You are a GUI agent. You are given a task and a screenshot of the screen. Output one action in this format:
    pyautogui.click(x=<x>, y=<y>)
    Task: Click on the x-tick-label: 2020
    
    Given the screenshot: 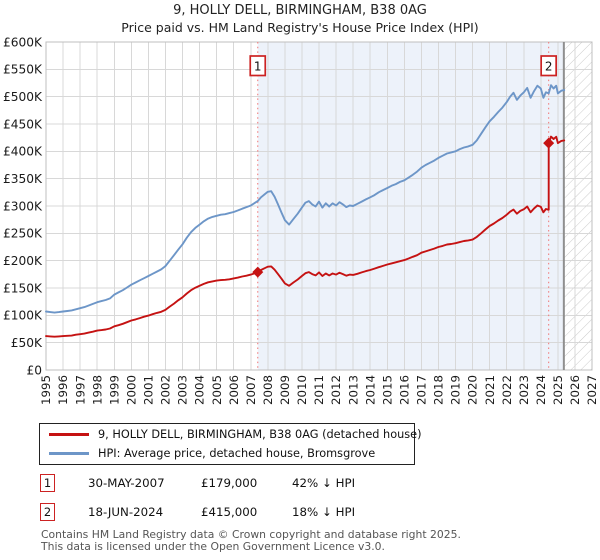 What is the action you would take?
    pyautogui.click(x=473, y=390)
    